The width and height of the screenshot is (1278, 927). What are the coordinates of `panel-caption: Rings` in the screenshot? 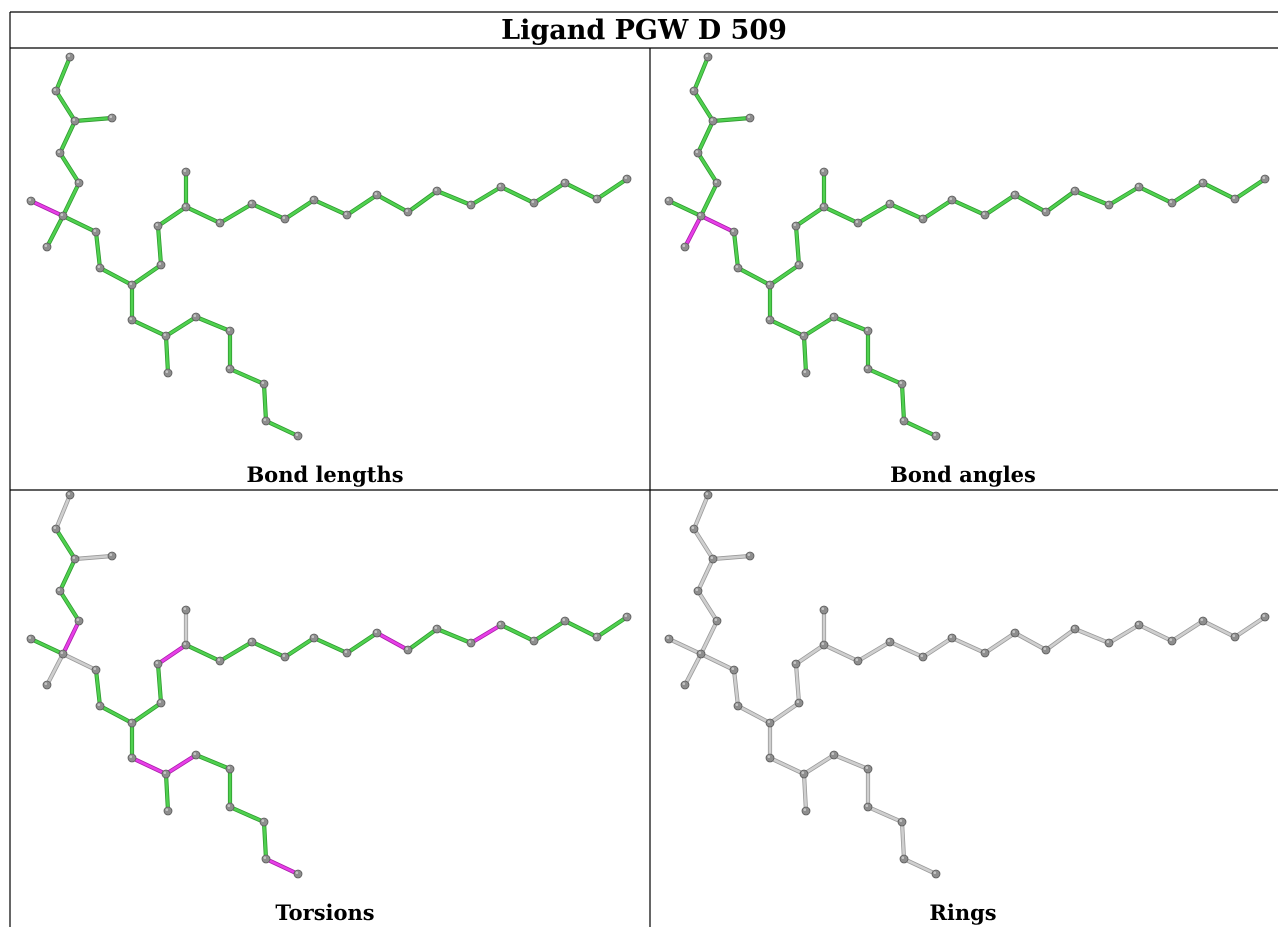 It's located at (962, 912).